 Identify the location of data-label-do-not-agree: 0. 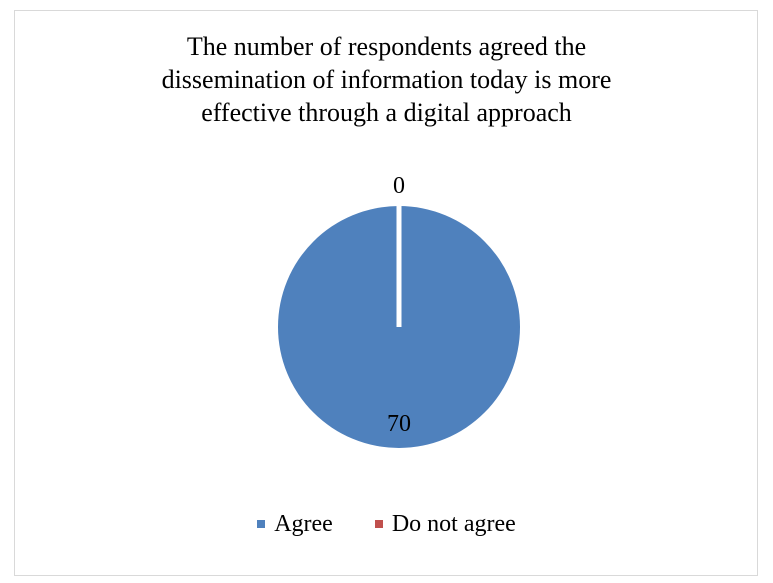
(399, 186).